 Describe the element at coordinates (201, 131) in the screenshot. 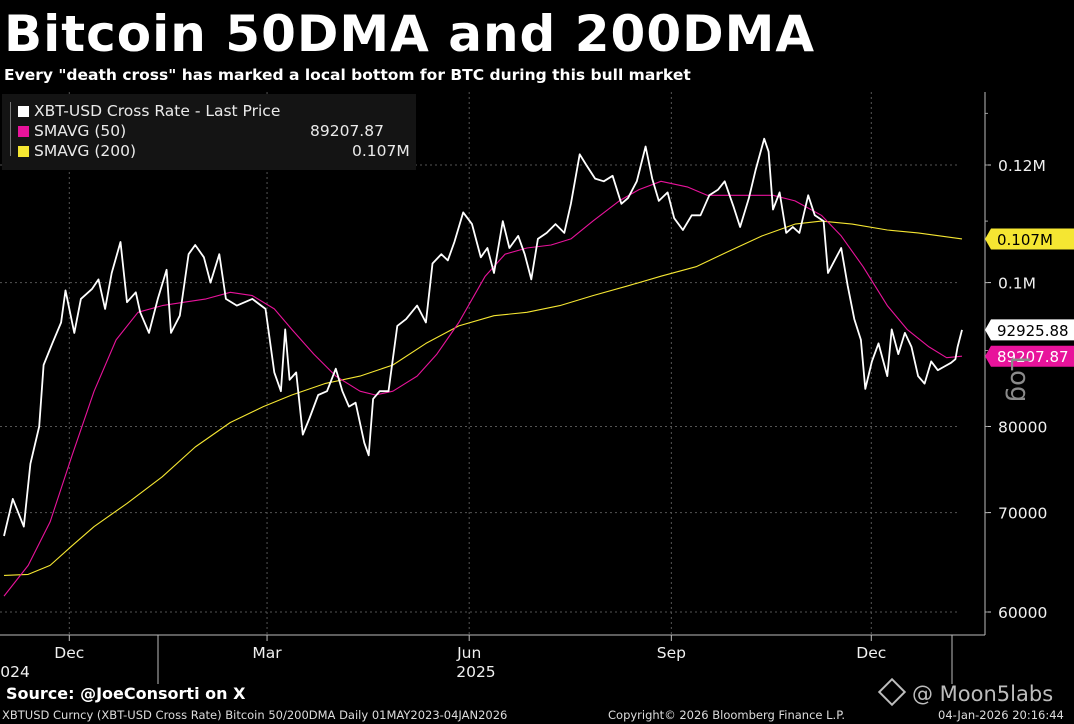

I see `legend-item-sma50: SMAVG (50) 89207.87` at that location.